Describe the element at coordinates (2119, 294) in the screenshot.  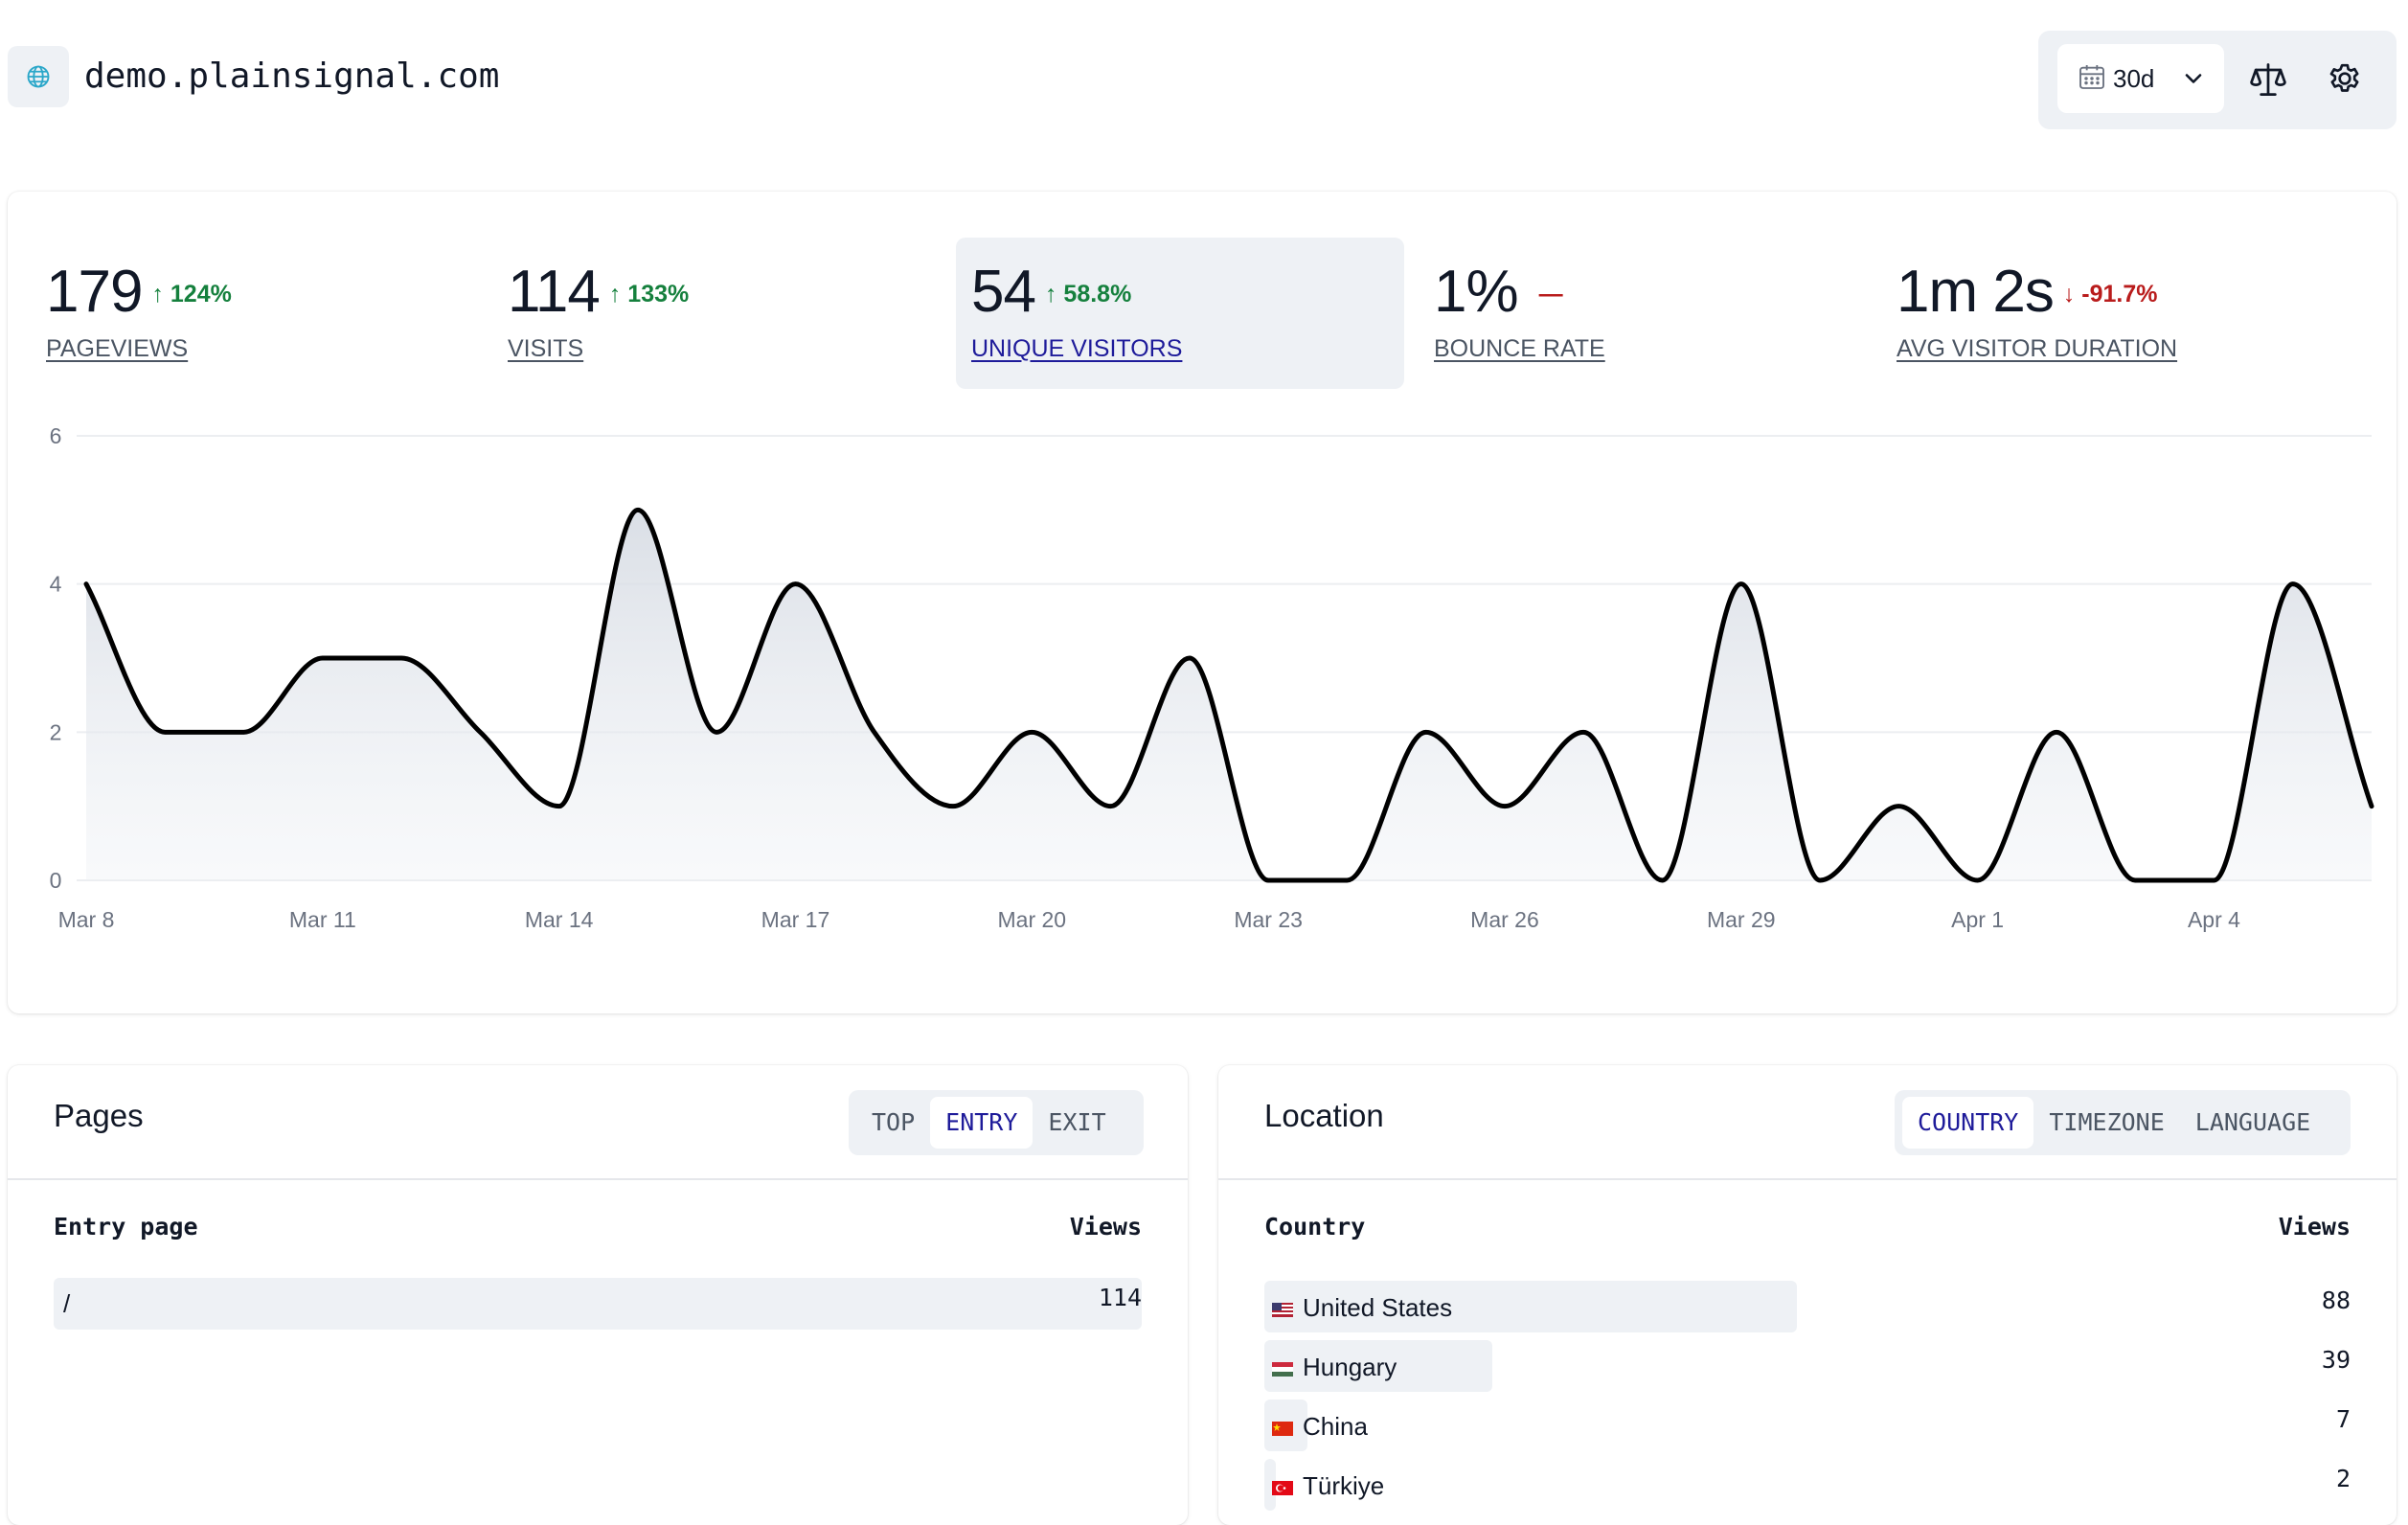
I see `metric-change-value: -91.7%` at that location.